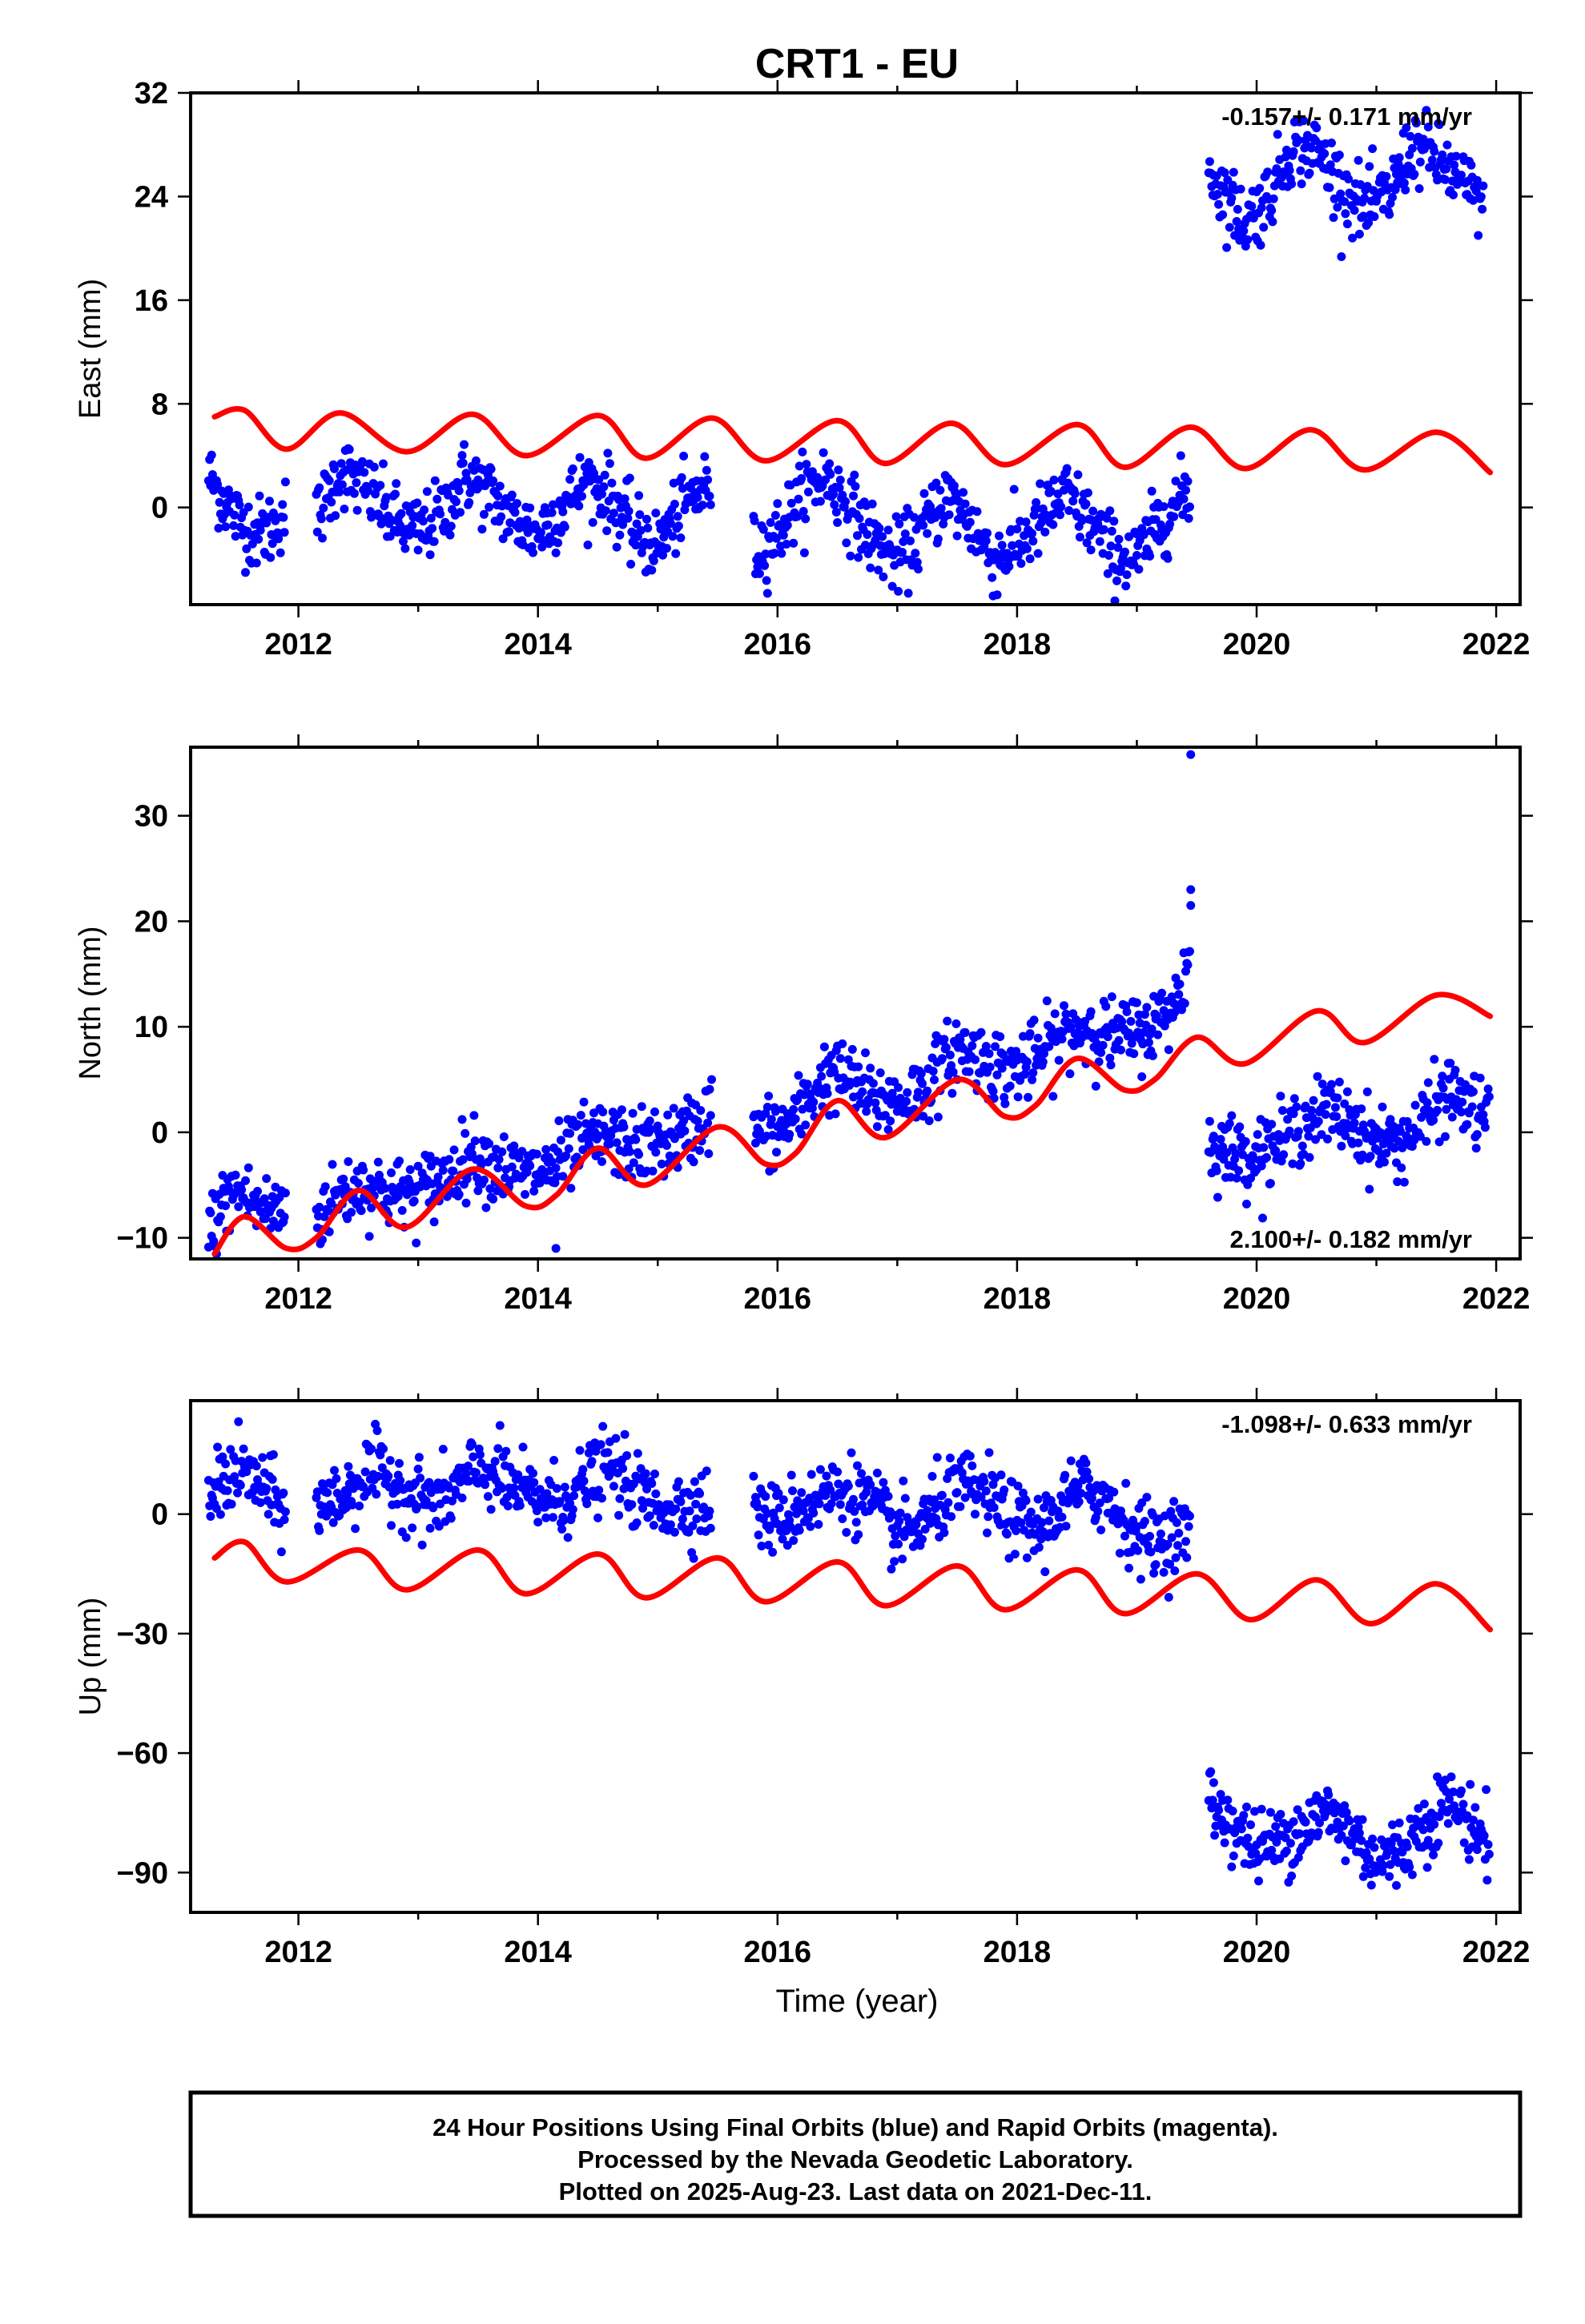  Describe the element at coordinates (1257, 1299) in the screenshot. I see `north-x-tick-label: 2020` at that location.